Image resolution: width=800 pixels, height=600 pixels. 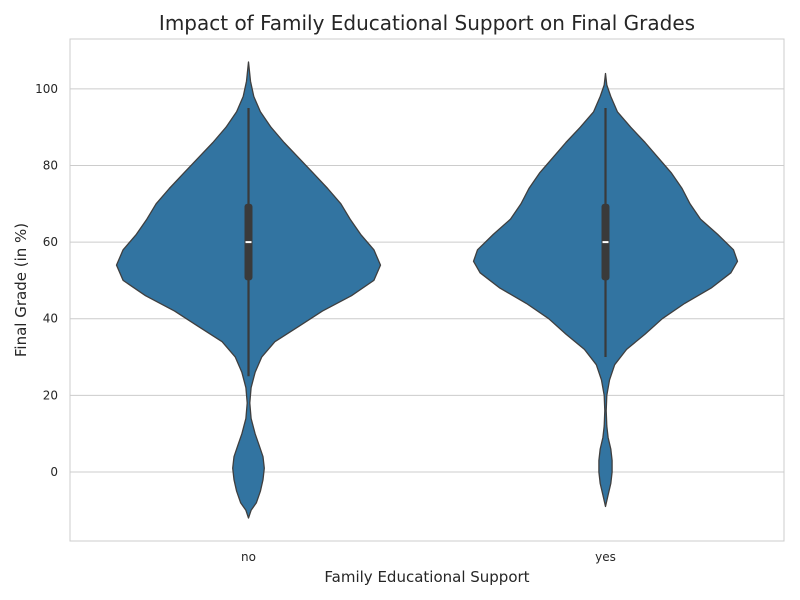 I want to click on y-axis-label: Final Grade (in %), so click(x=21, y=290).